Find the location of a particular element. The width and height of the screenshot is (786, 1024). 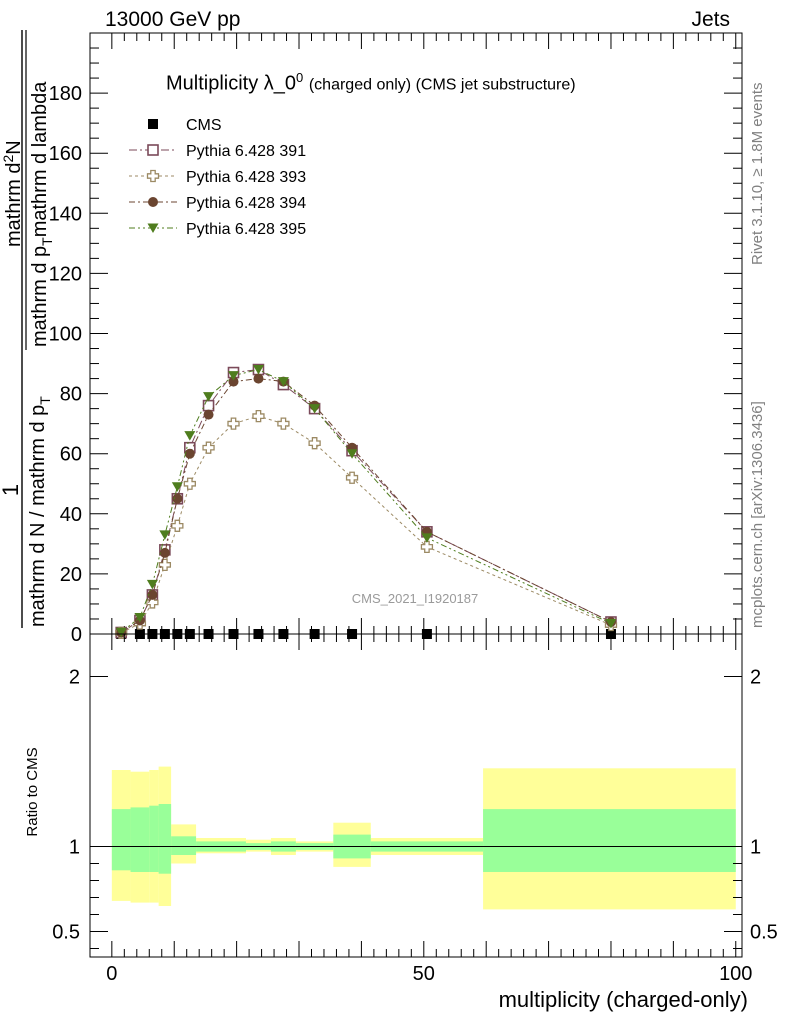

y-tick-label: 140 is located at coordinates (65, 214).